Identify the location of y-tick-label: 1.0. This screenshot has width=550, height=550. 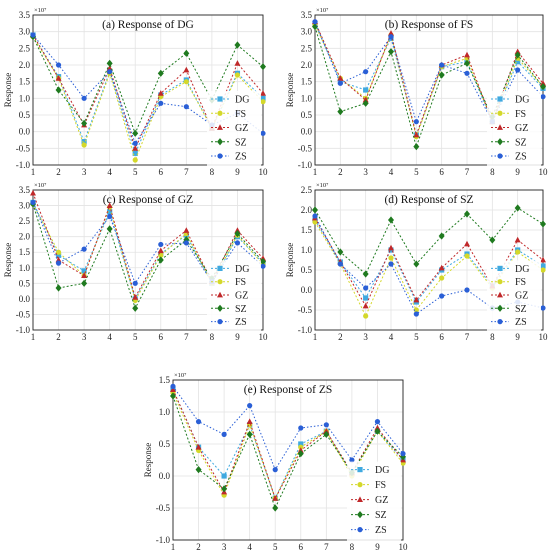
(25, 98).